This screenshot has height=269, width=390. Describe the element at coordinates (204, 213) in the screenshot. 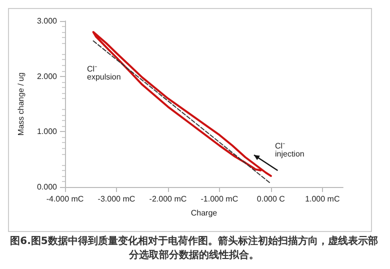

I see `x-axis-title: Charge` at that location.